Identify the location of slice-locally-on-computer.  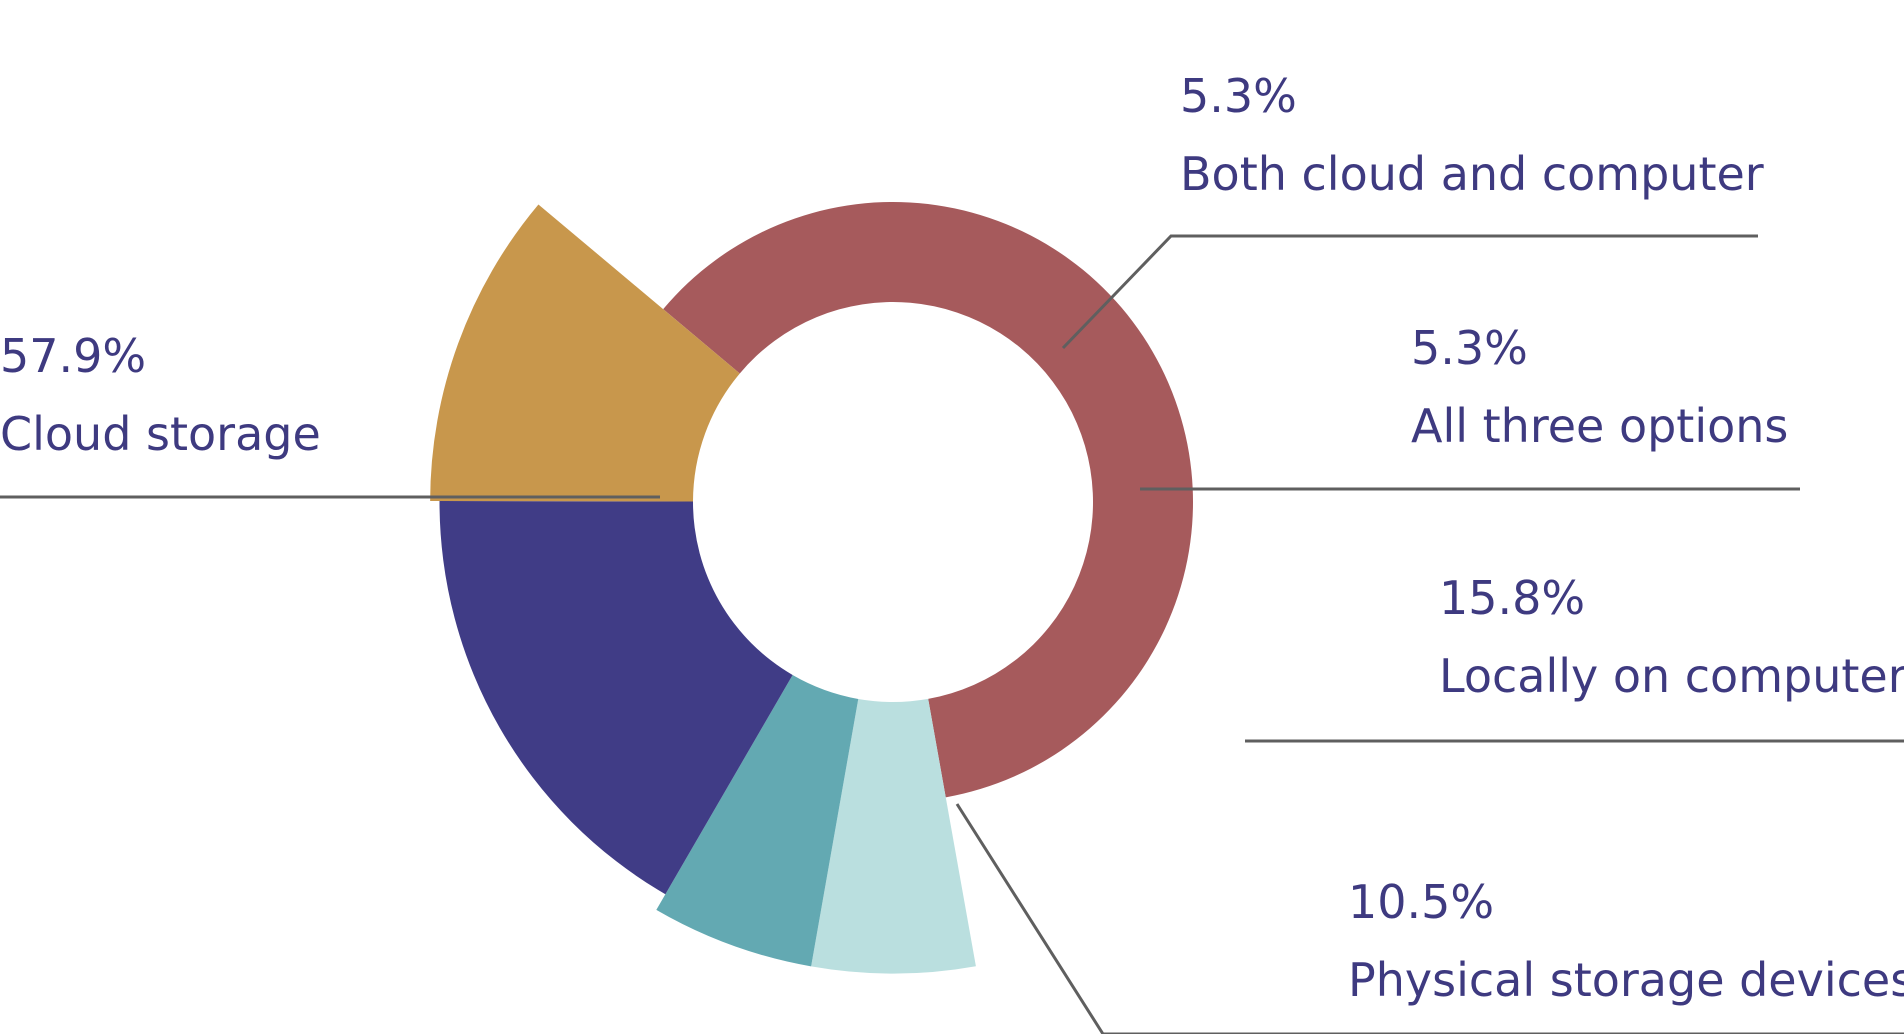
(616, 697).